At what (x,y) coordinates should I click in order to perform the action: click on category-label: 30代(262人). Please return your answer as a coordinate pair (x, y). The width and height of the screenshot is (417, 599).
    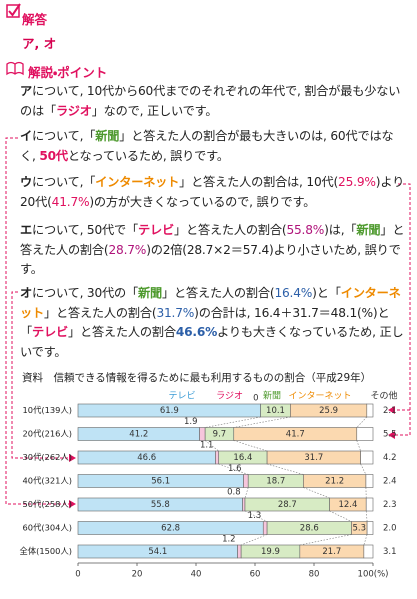
    Looking at the image, I should click on (47, 457).